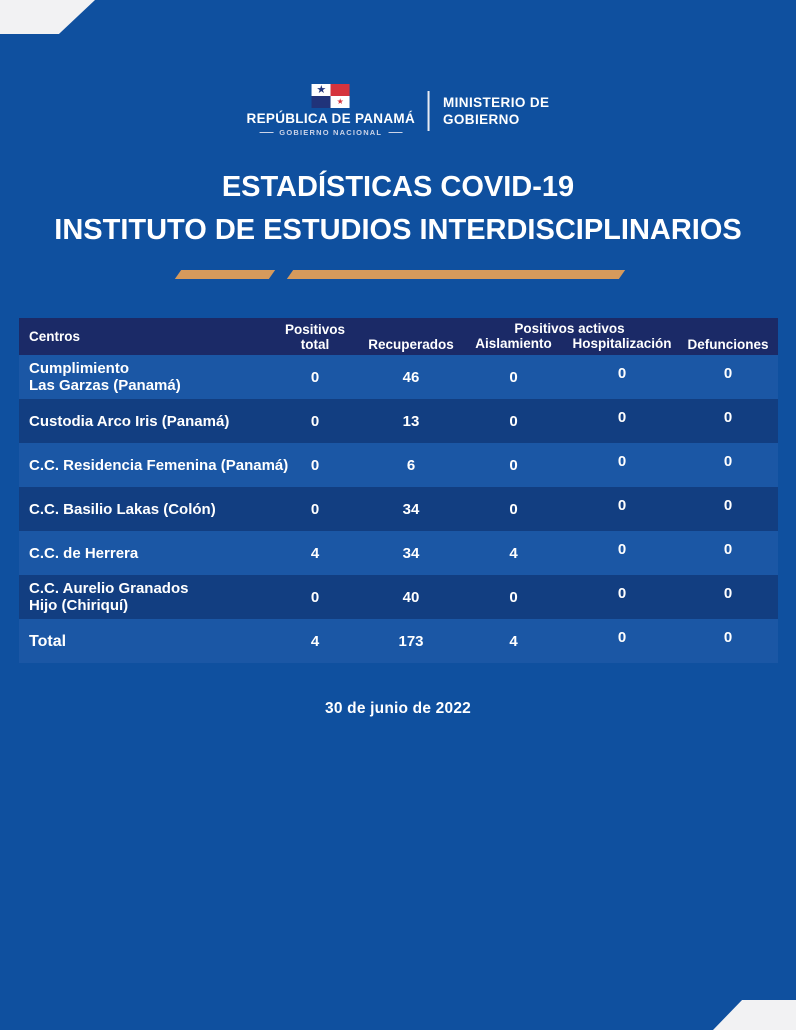 This screenshot has width=796, height=1030. What do you see at coordinates (513, 343) in the screenshot?
I see `column-header-aislamiento: Aislamiento` at bounding box center [513, 343].